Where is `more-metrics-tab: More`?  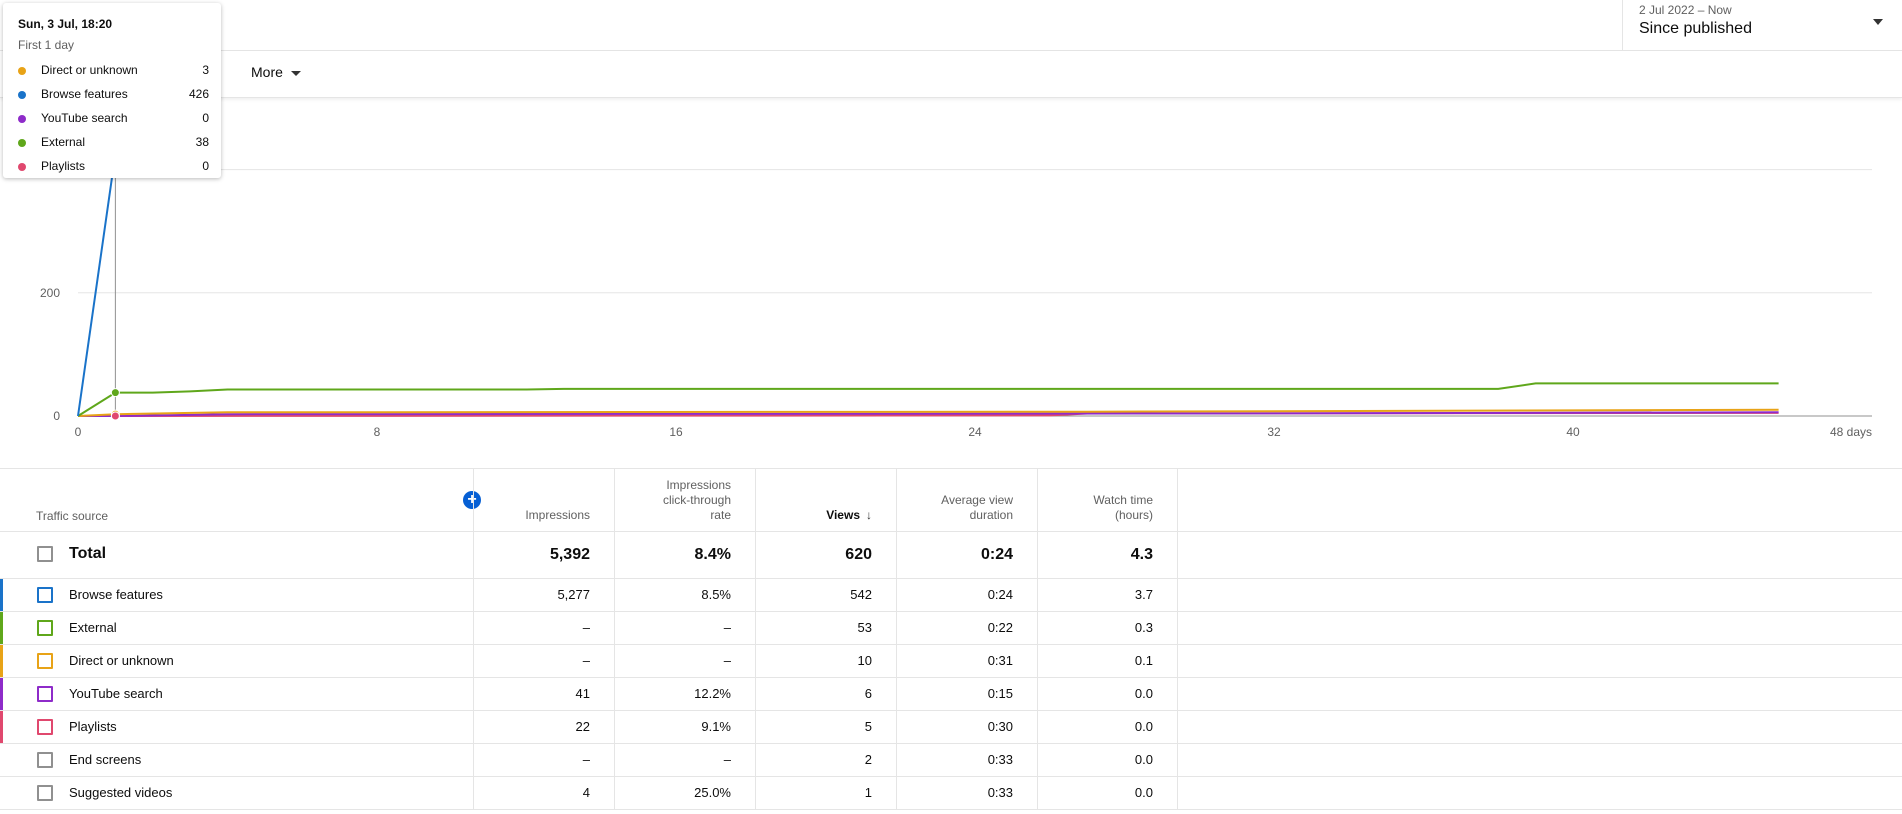 more-metrics-tab: More is located at coordinates (276, 72).